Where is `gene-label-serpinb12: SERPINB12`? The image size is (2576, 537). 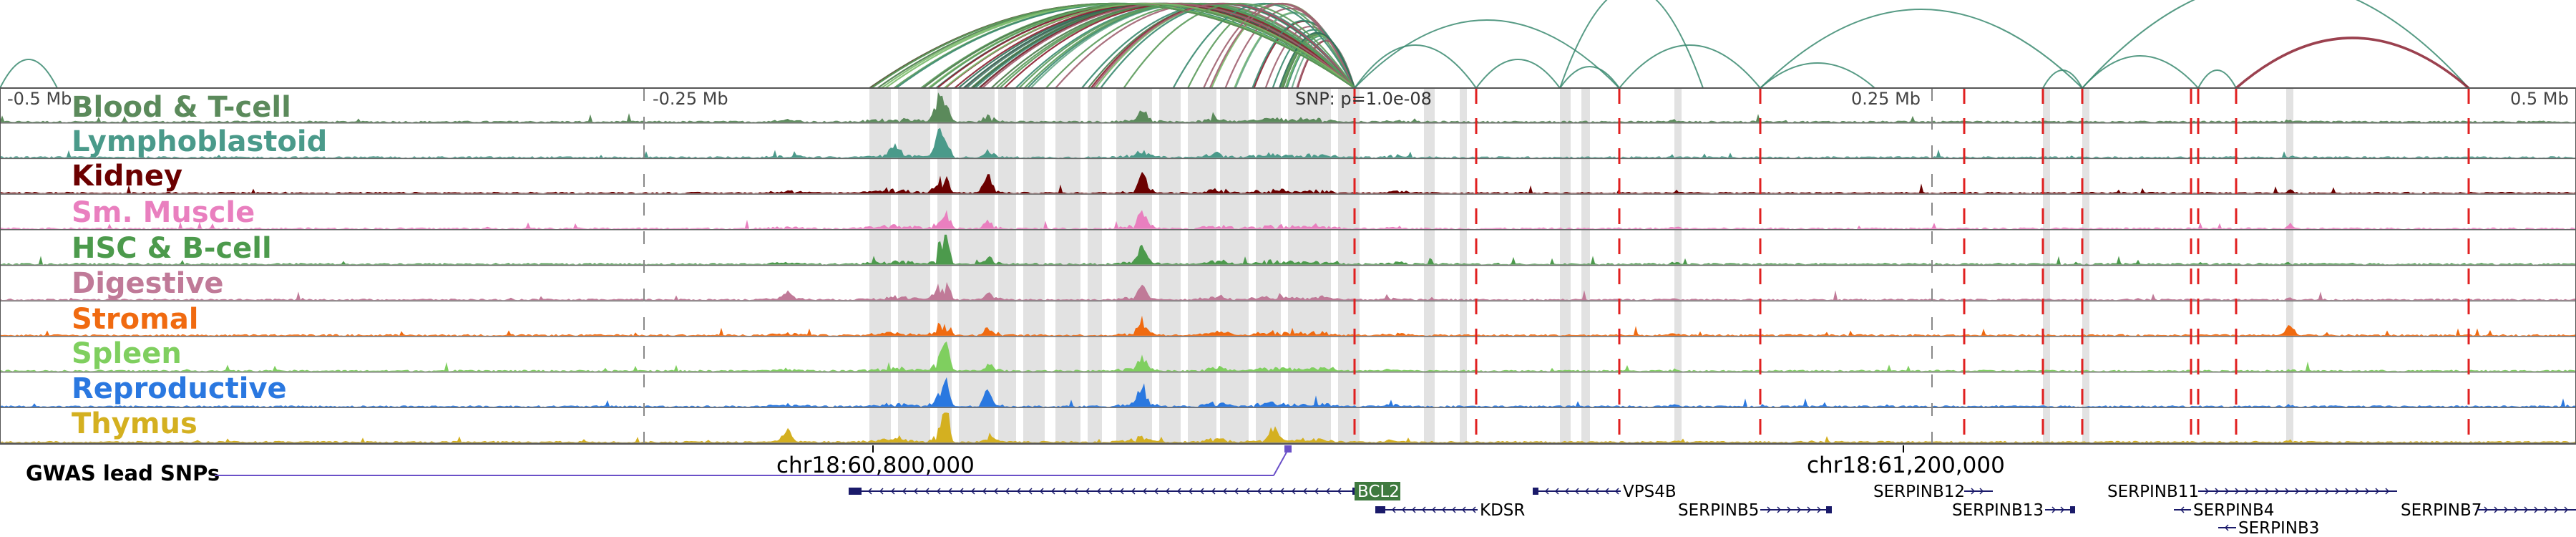 gene-label-serpinb12: SERPINB12 is located at coordinates (1919, 492).